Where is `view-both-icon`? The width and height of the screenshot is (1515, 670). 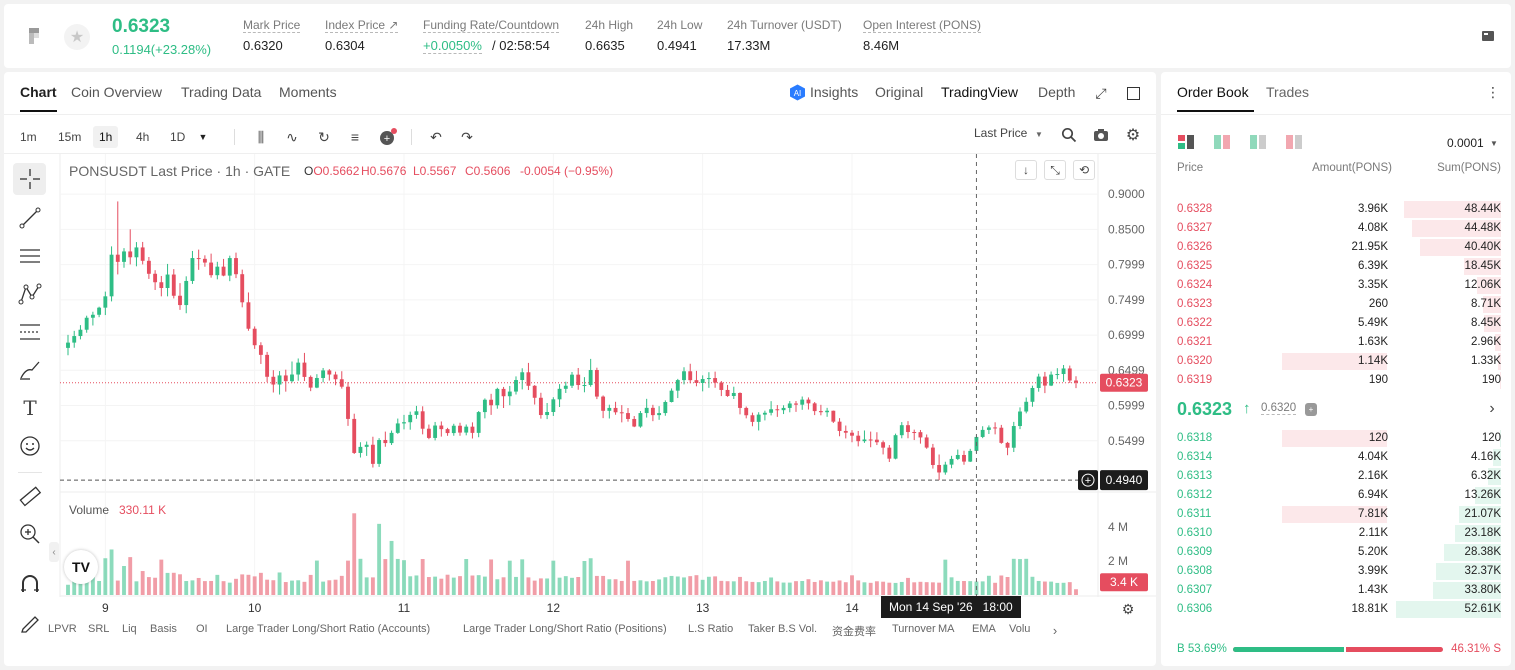 view-both-icon is located at coordinates (1186, 142).